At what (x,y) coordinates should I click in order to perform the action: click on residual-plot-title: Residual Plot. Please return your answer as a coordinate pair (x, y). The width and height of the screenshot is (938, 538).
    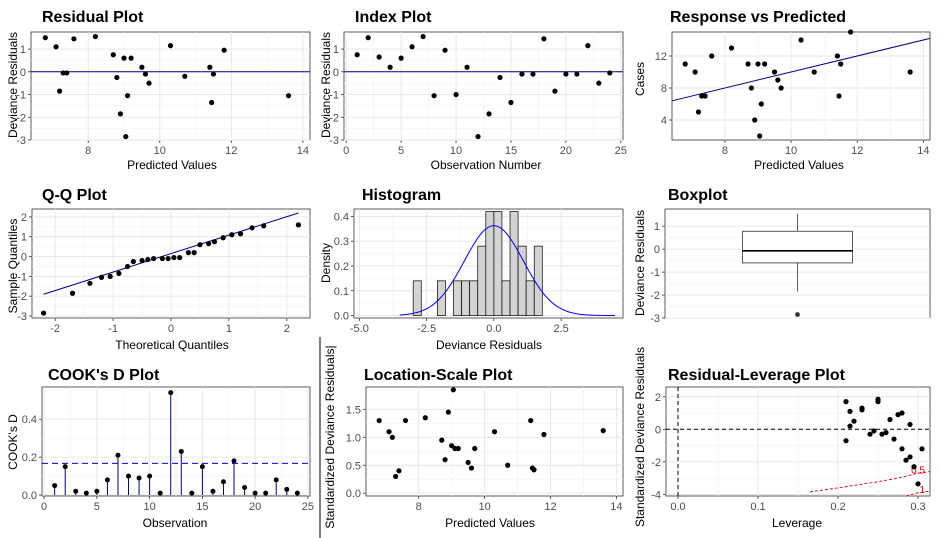
    Looking at the image, I should click on (93, 17).